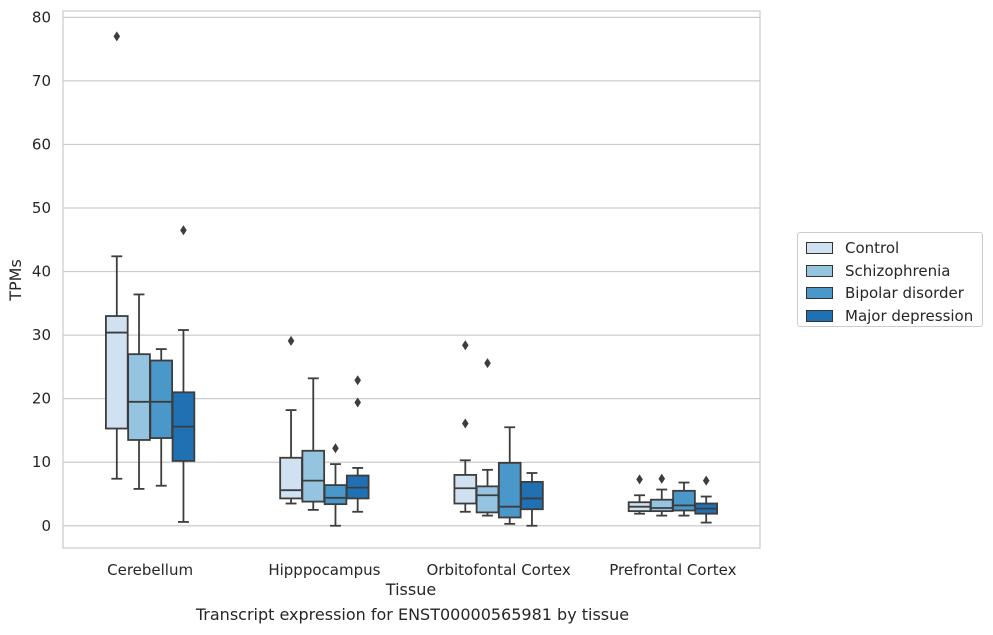  Describe the element at coordinates (898, 270) in the screenshot. I see `legend-label: Schizophrenia` at that location.